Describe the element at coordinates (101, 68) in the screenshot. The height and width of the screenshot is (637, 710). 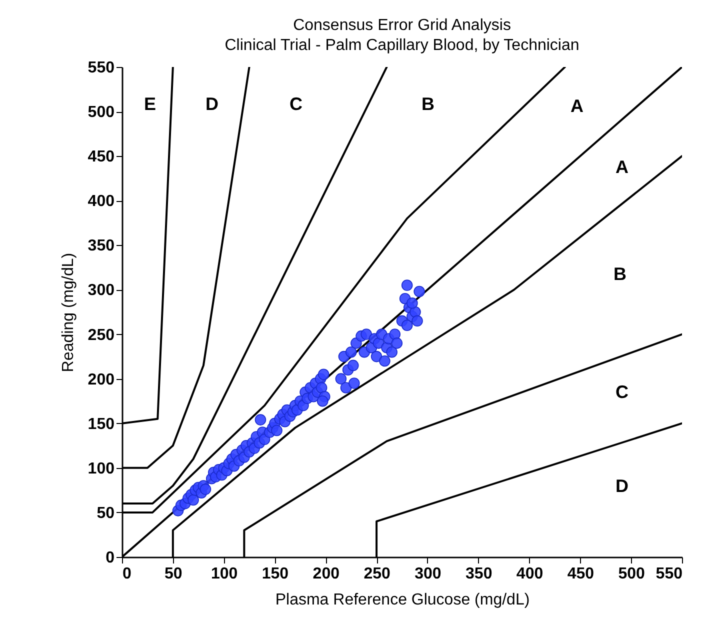
I see `y-tick-label: 550` at that location.